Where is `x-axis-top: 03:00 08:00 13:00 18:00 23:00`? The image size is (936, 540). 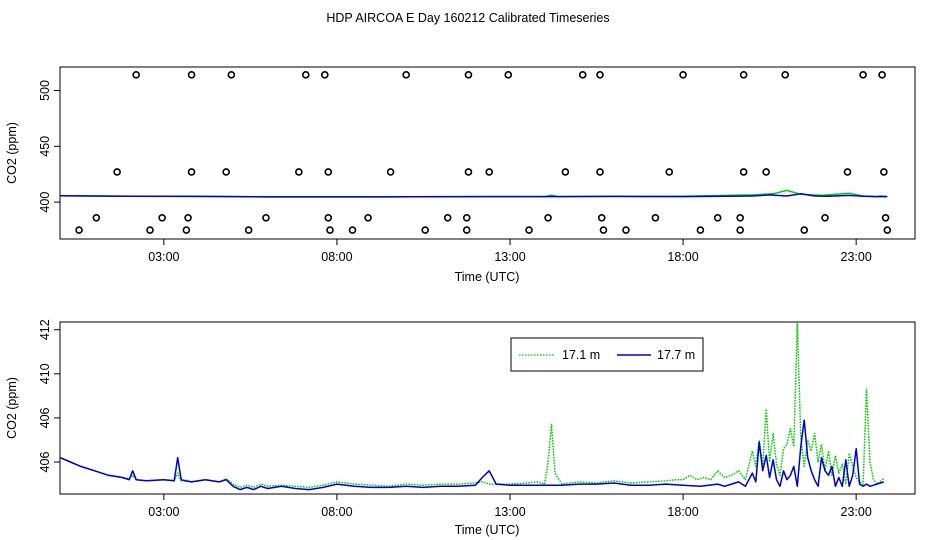 x-axis-top: 03:00 08:00 13:00 18:00 23:00 is located at coordinates (510, 251).